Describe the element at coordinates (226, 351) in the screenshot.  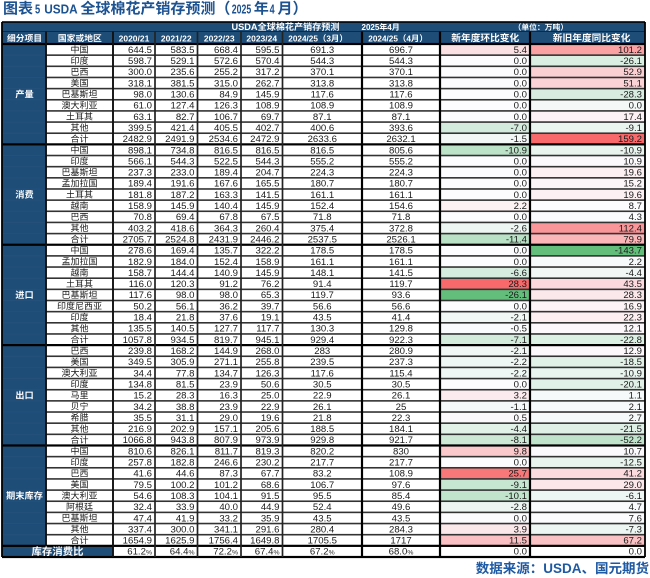
I see `svg-text: 144.9` at that location.